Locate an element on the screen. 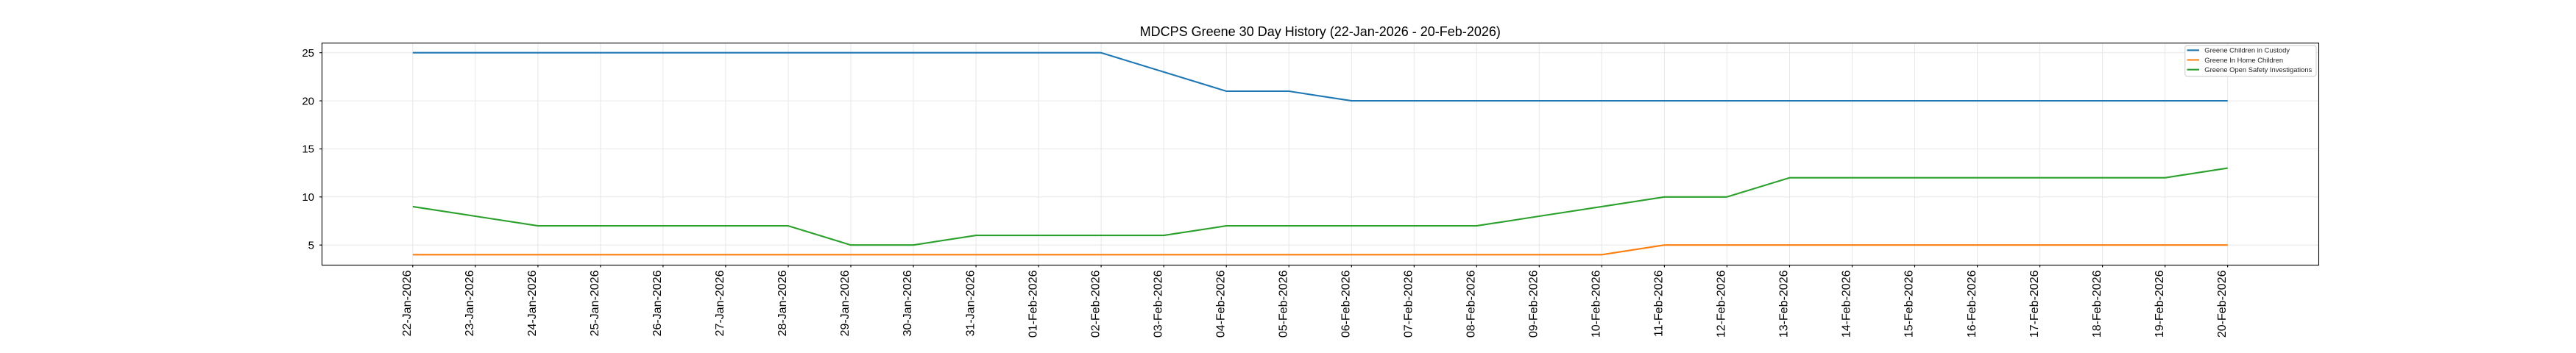  svg-text: 17-Feb-2026 is located at coordinates (2034, 304).